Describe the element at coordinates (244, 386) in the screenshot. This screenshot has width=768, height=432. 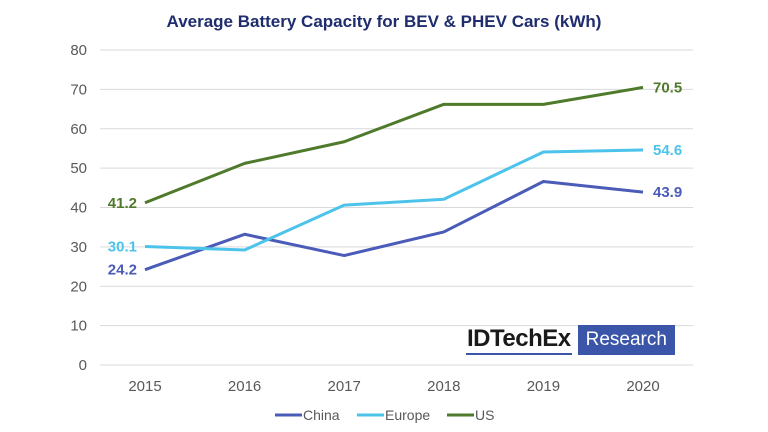
I see `x-tick-label: 2016` at that location.